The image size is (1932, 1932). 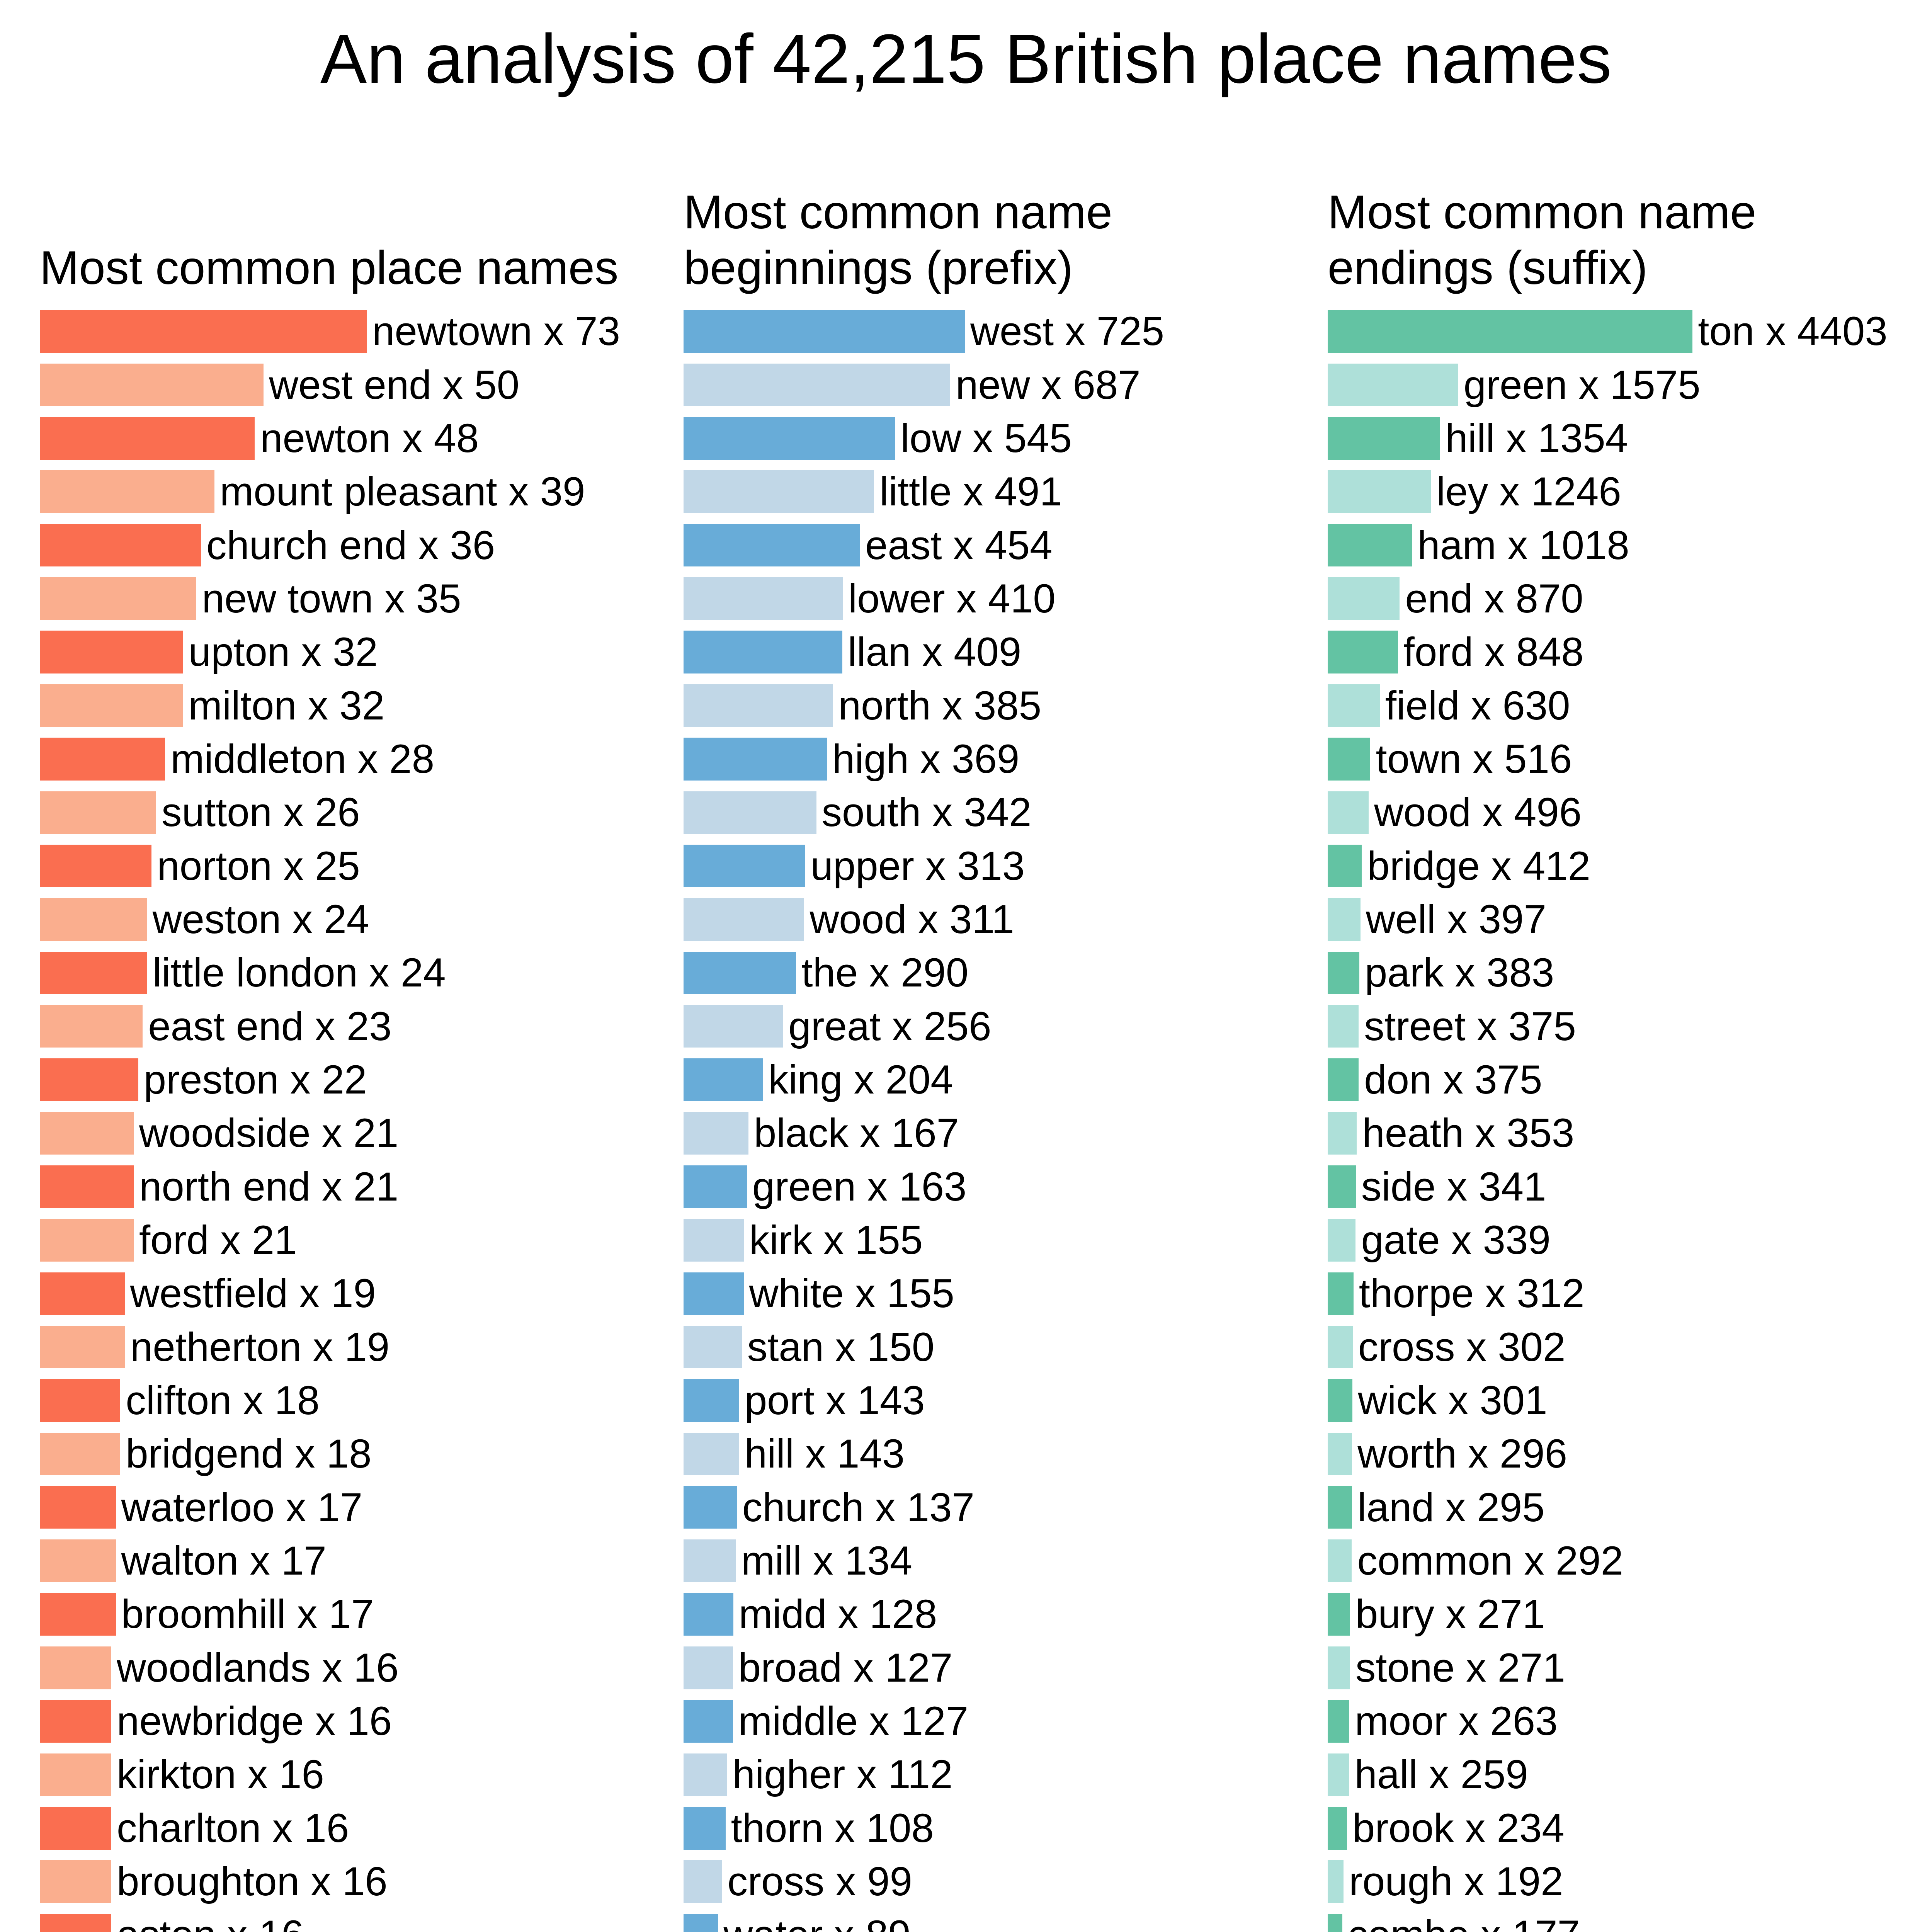 I want to click on bar-row: kirkton x 16, so click(x=342, y=1774).